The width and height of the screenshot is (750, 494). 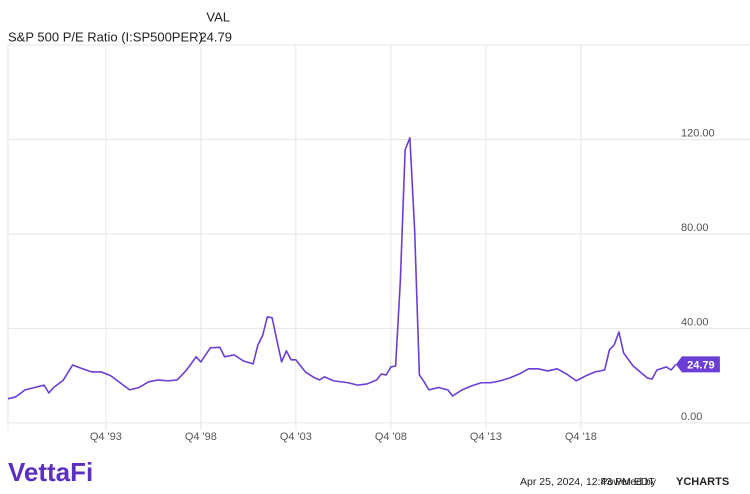 What do you see at coordinates (201, 437) in the screenshot?
I see `x-tick-label: Q4 '98` at bounding box center [201, 437].